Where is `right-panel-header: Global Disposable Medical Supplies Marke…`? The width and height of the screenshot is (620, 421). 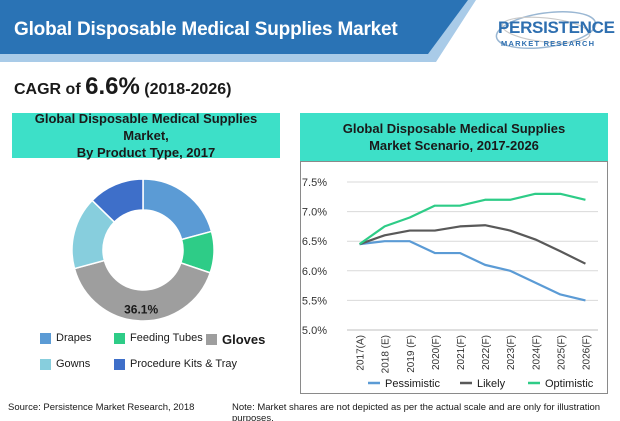 right-panel-header: Global Disposable Medical Supplies Marke… is located at coordinates (454, 137).